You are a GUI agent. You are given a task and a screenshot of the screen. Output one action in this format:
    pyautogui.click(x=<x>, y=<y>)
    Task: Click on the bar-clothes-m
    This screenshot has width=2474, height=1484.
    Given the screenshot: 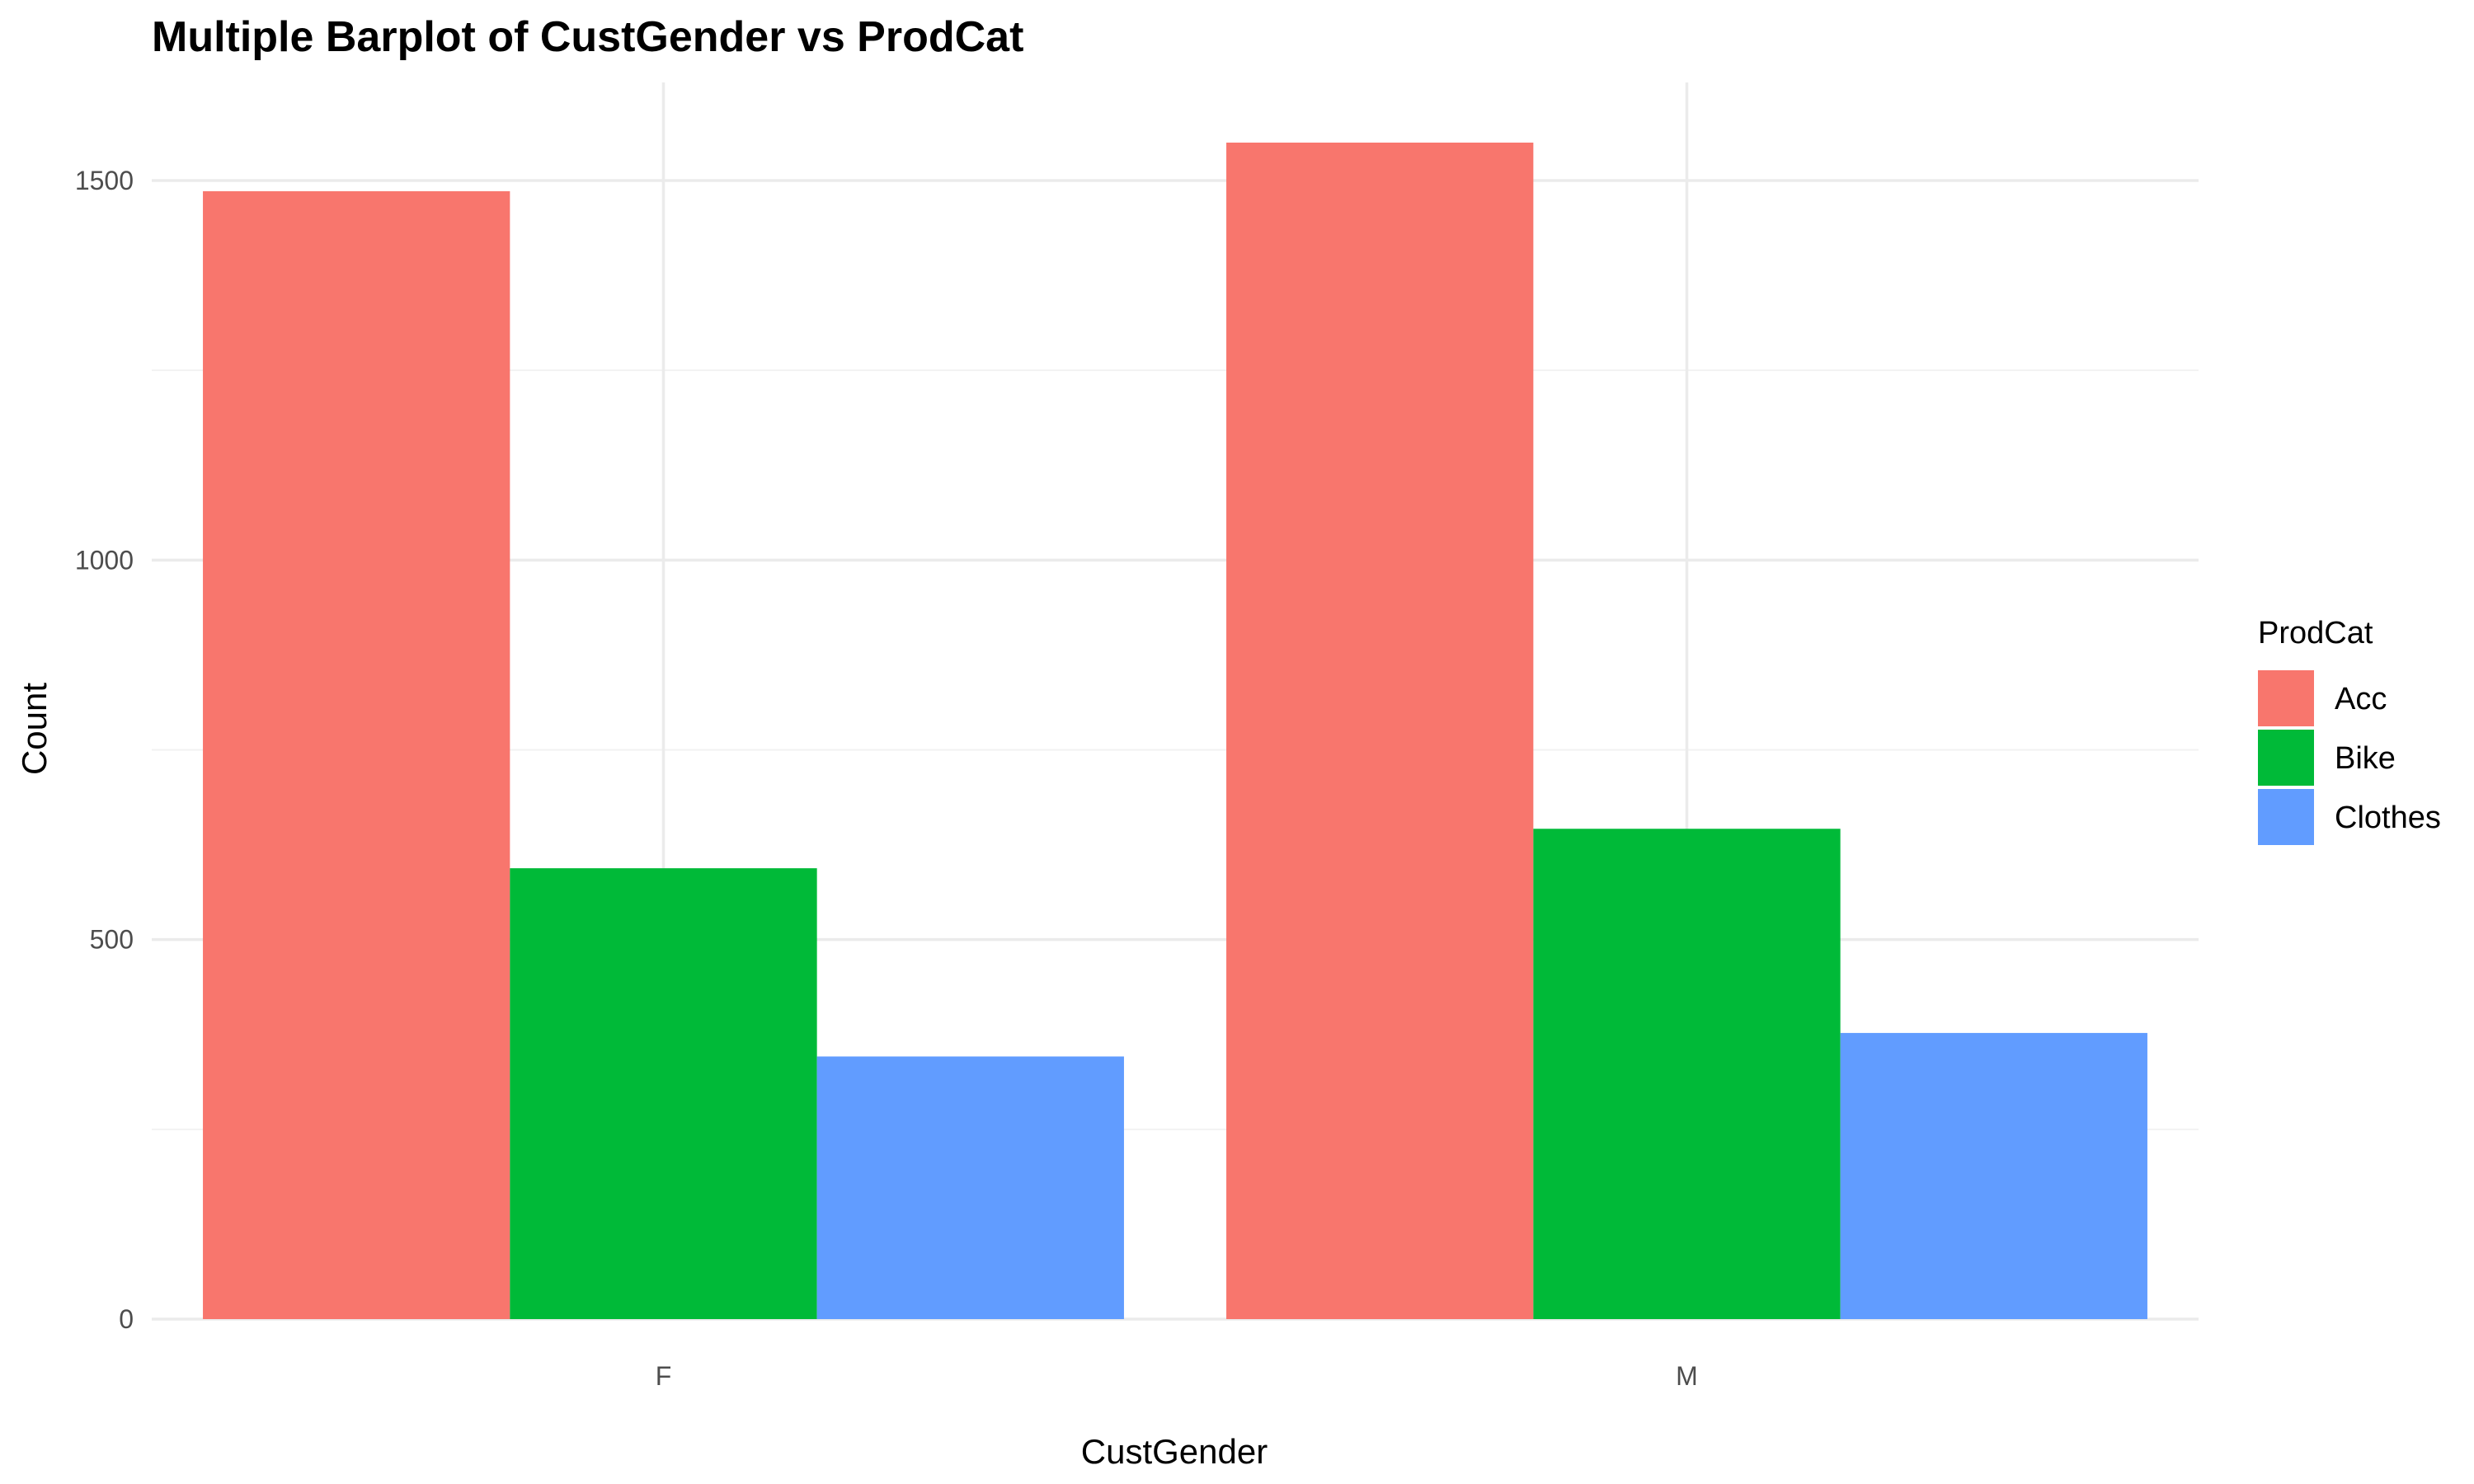 What is the action you would take?
    pyautogui.click(x=1993, y=1175)
    